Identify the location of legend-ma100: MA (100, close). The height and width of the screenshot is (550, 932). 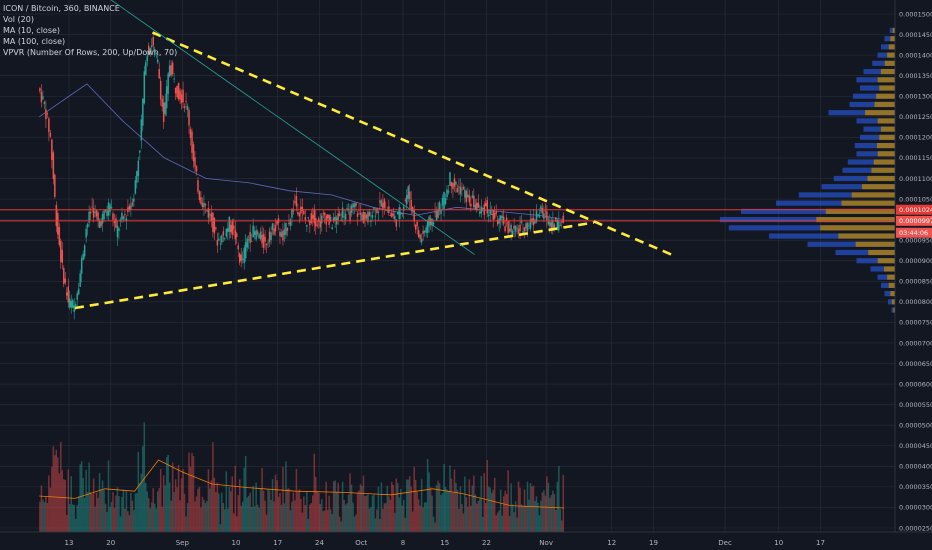
(34, 41).